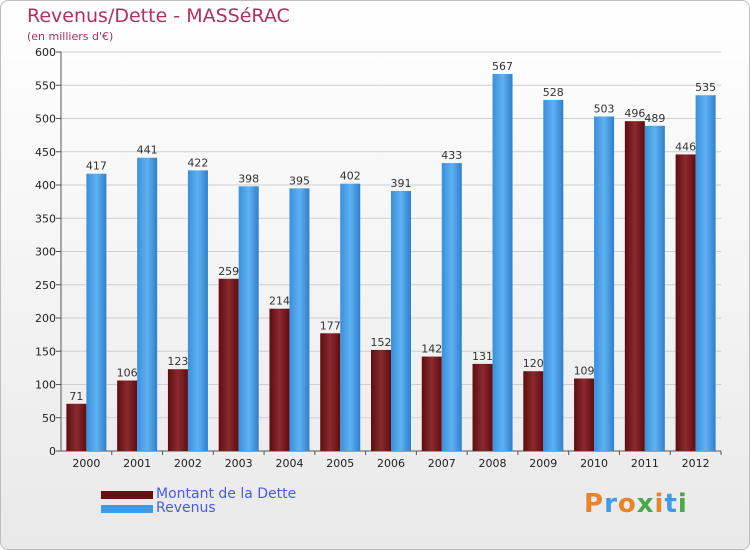 This screenshot has height=550, width=750. Describe the element at coordinates (197, 162) in the screenshot. I see `revenus-value-label: 422` at that location.